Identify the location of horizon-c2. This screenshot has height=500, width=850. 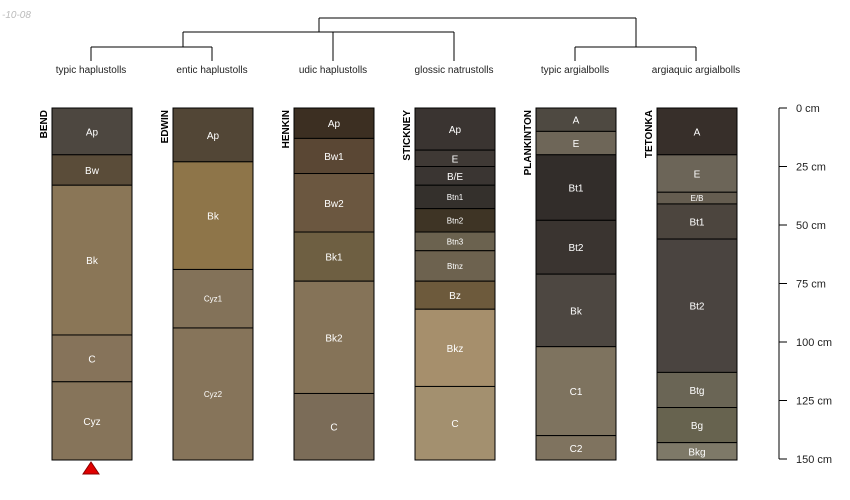
(576, 448).